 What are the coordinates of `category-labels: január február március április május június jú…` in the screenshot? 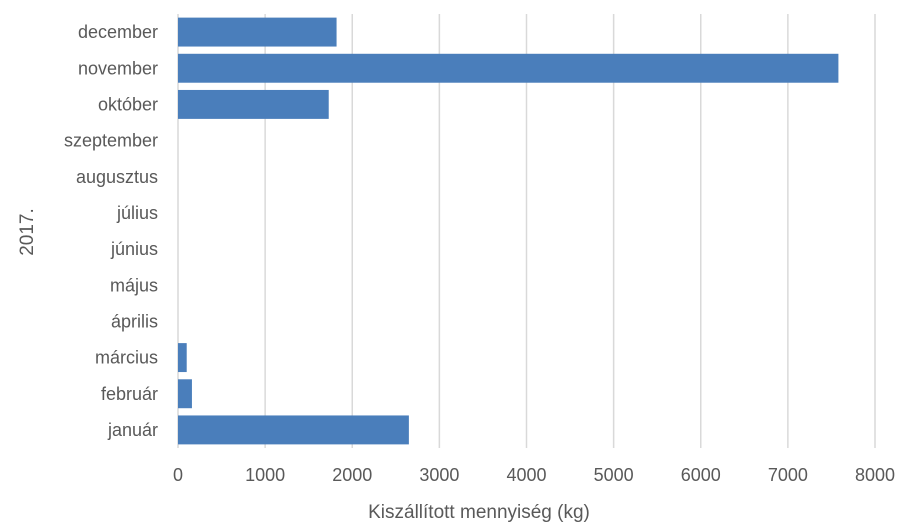 It's located at (111, 231).